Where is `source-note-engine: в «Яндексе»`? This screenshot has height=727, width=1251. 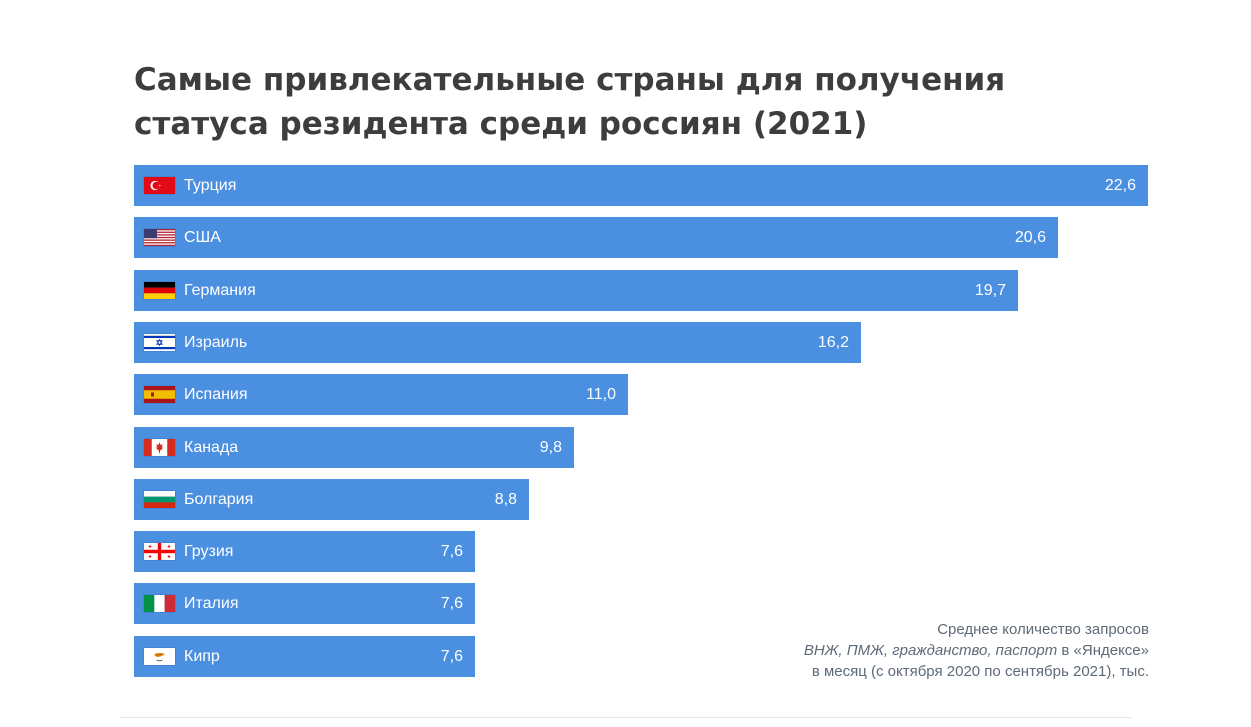 source-note-engine: в «Яндексе» is located at coordinates (1103, 650).